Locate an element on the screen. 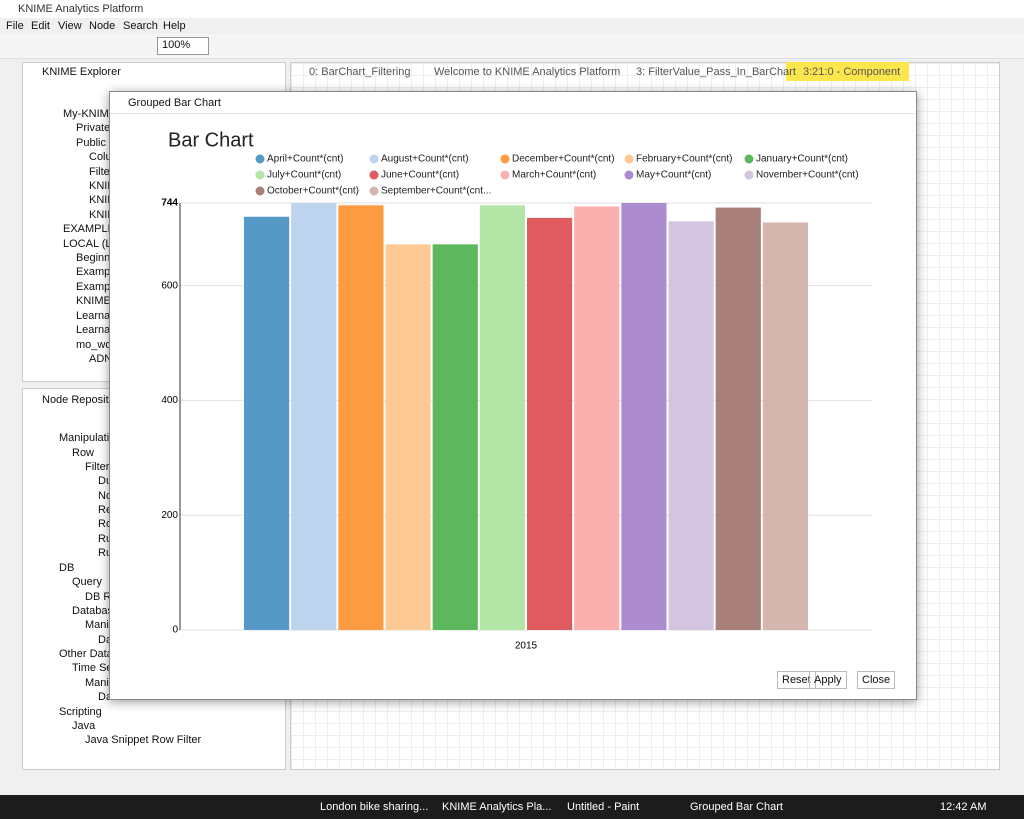 Image resolution: width=1024 pixels, height=819 pixels. app-title: KNIME Analytics Platform is located at coordinates (81, 9).